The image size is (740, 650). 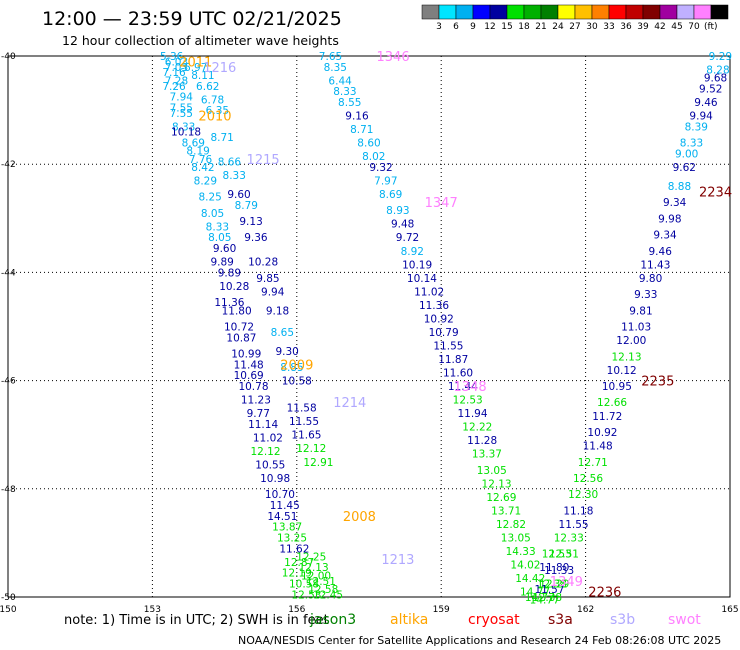 I want to click on wave-height-label: 11.94, so click(x=472, y=414).